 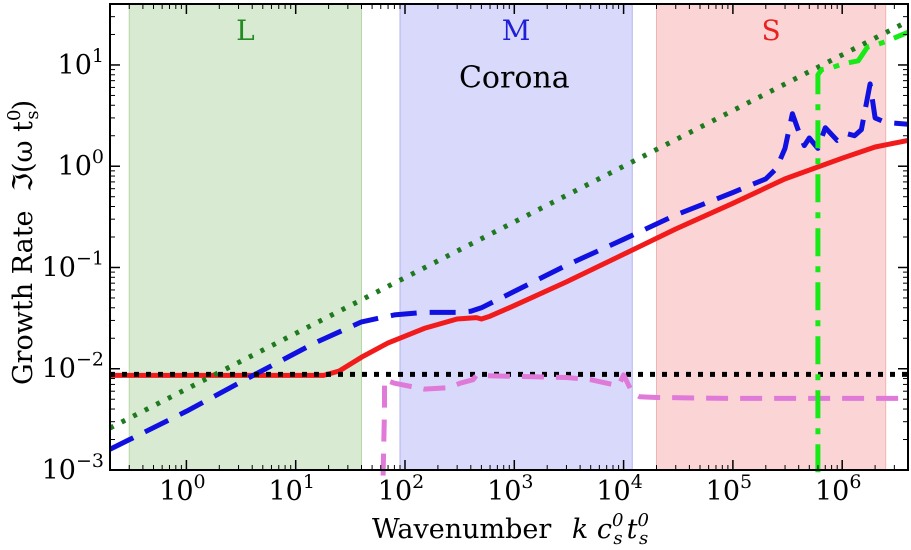 I want to click on band-M-label: M, so click(x=516, y=30).